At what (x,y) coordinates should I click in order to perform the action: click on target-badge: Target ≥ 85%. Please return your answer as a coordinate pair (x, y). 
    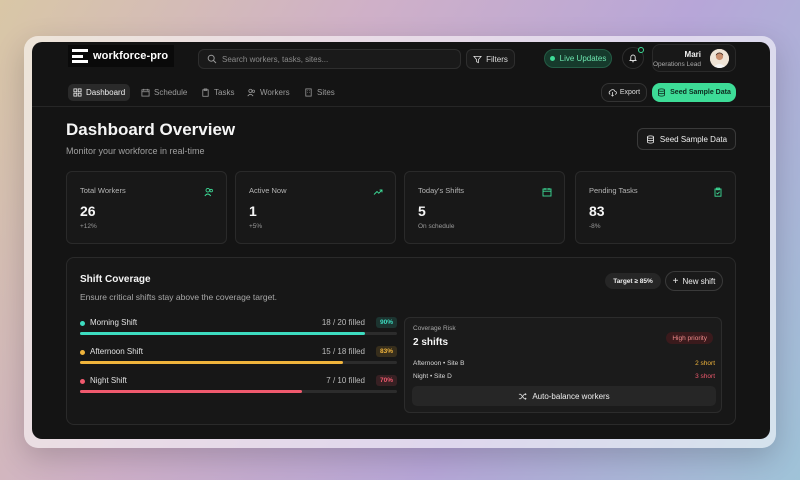
    Looking at the image, I should click on (633, 281).